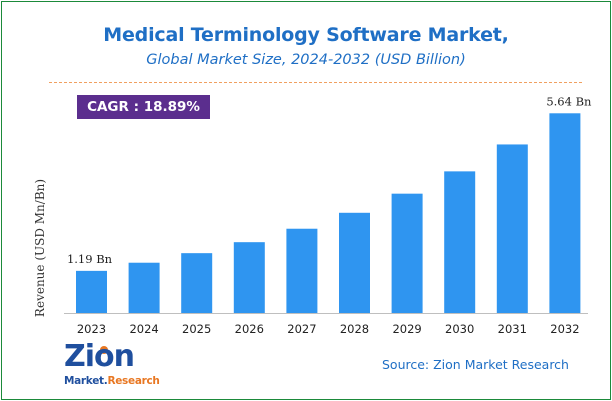 This screenshot has height=401, width=612. Describe the element at coordinates (512, 228) in the screenshot. I see `bar-2031` at that location.